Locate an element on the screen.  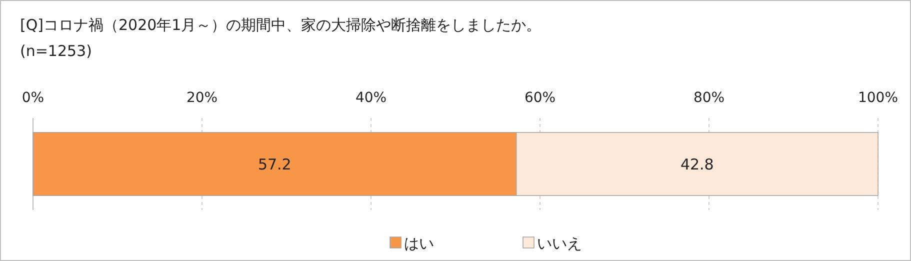
x-tick-label: 100% is located at coordinates (878, 98).